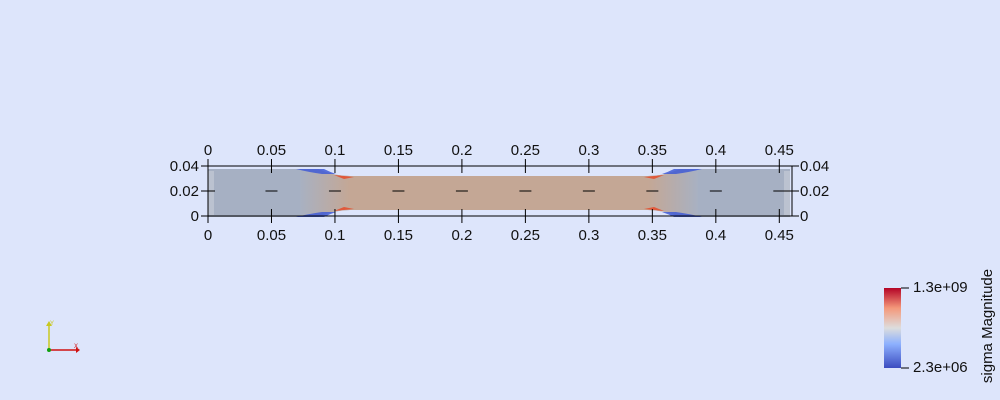 The width and height of the screenshot is (1000, 400). What do you see at coordinates (654, 209) in the screenshot?
I see `stress-high-right-bottom` at bounding box center [654, 209].